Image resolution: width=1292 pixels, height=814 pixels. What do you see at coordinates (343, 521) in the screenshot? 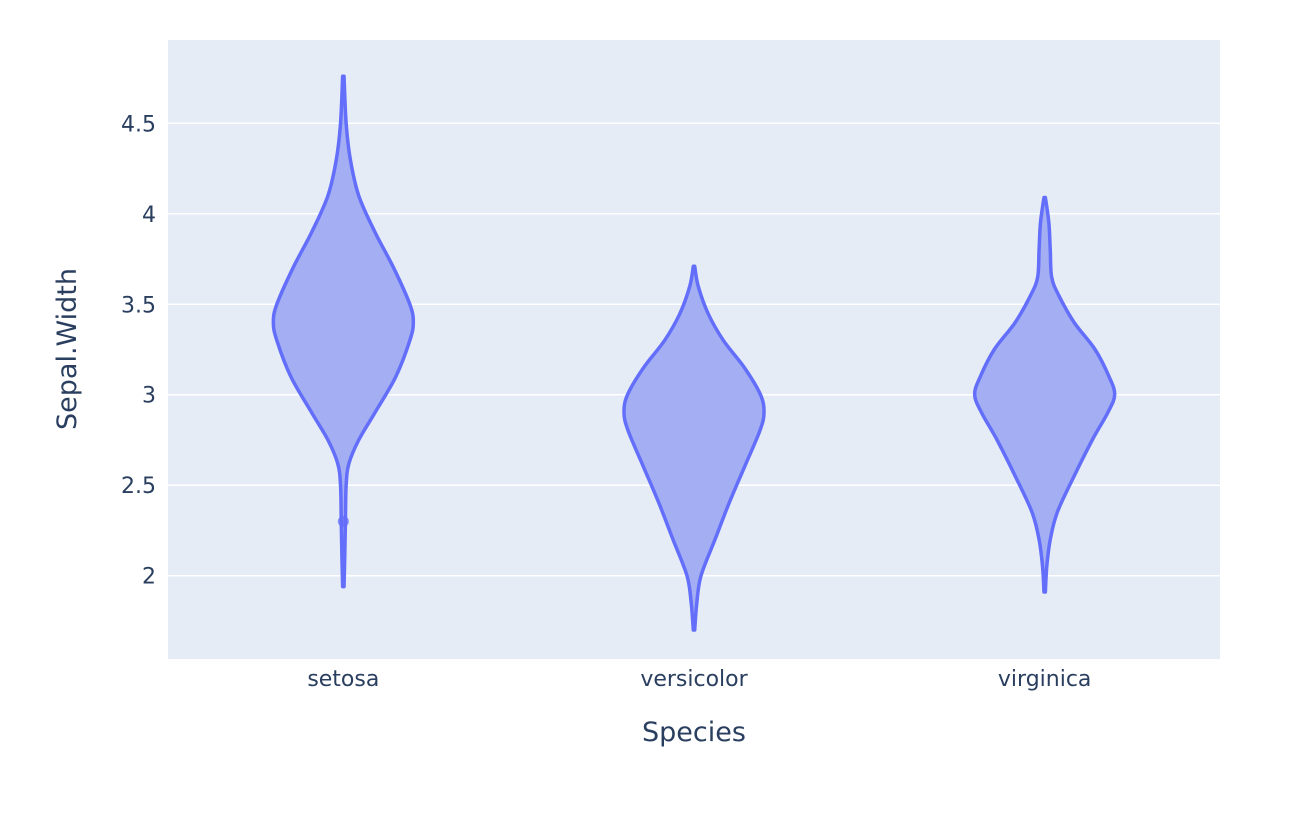
I see `outlier-point` at bounding box center [343, 521].